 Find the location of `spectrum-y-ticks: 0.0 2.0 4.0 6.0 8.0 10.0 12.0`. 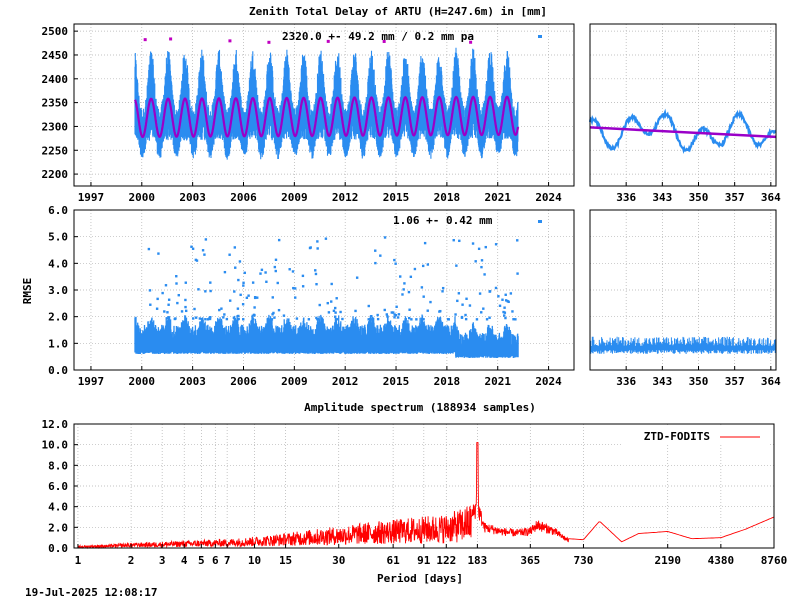

spectrum-y-ticks: 0.0 2.0 4.0 6.0 8.0 10.0 12.0 is located at coordinates (60, 486).